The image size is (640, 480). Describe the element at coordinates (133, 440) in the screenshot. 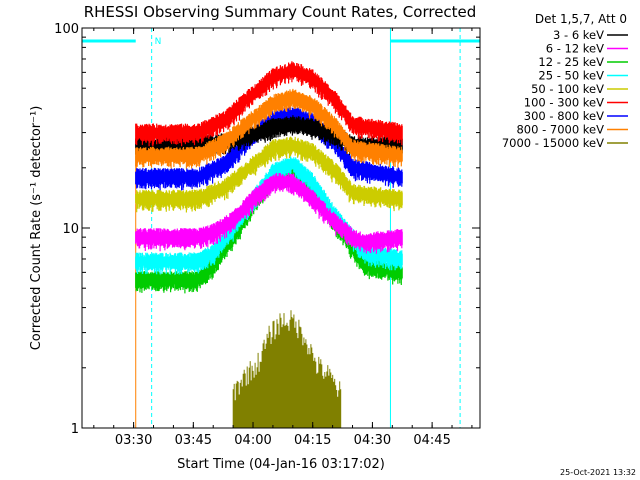

I see `x-tick-label-0: 03:30` at that location.